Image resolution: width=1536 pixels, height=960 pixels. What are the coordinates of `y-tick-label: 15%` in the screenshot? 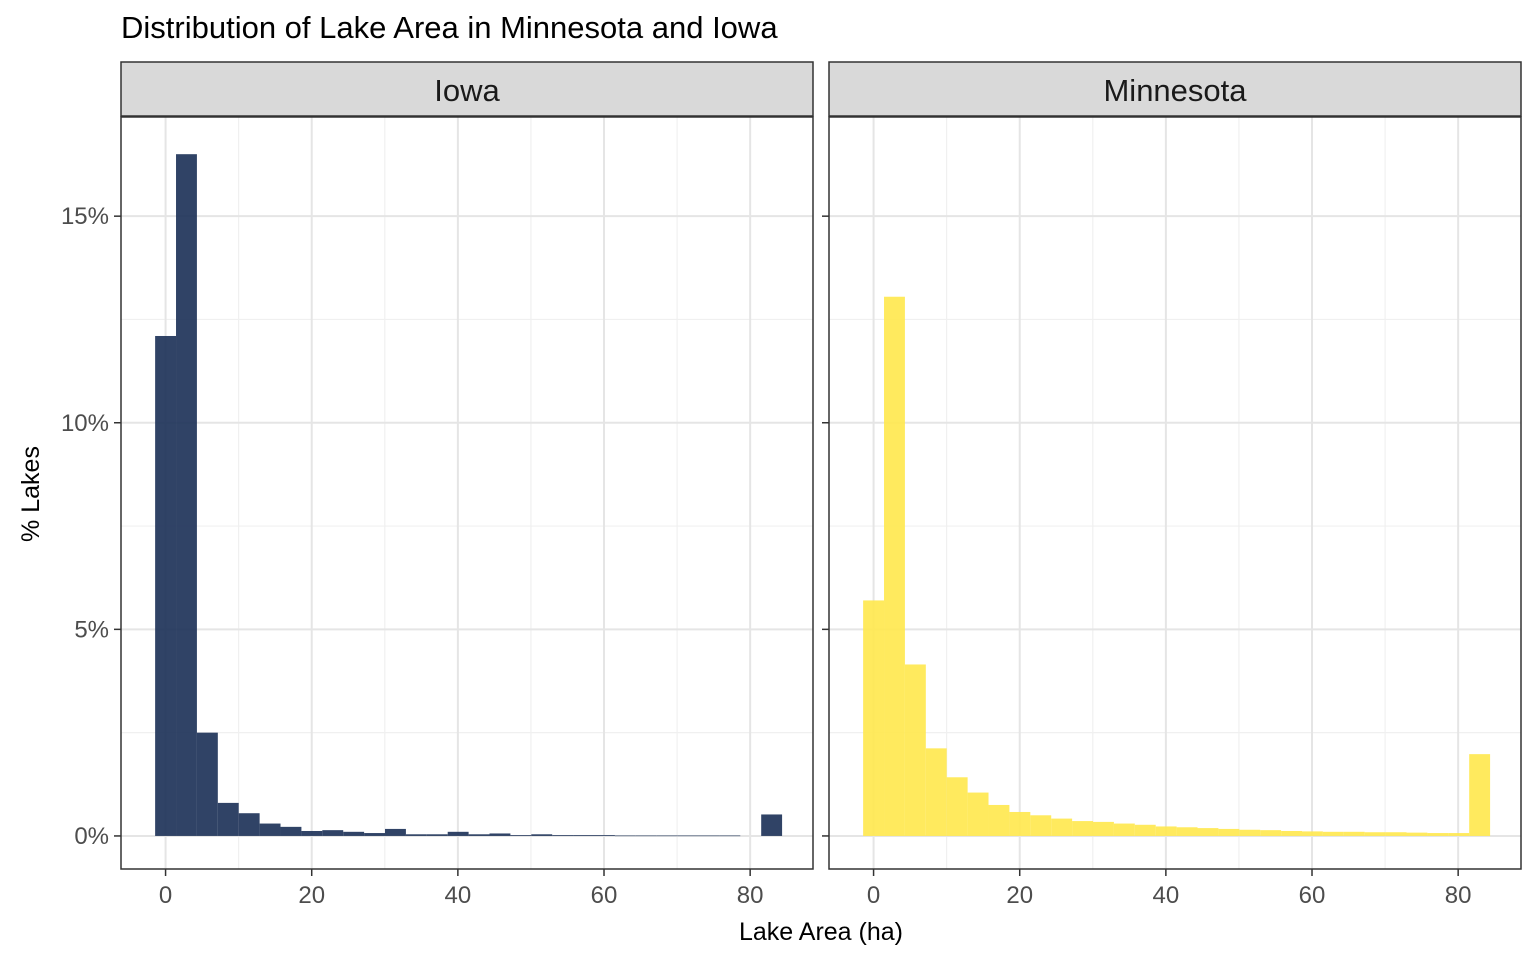 It's located at (85, 216).